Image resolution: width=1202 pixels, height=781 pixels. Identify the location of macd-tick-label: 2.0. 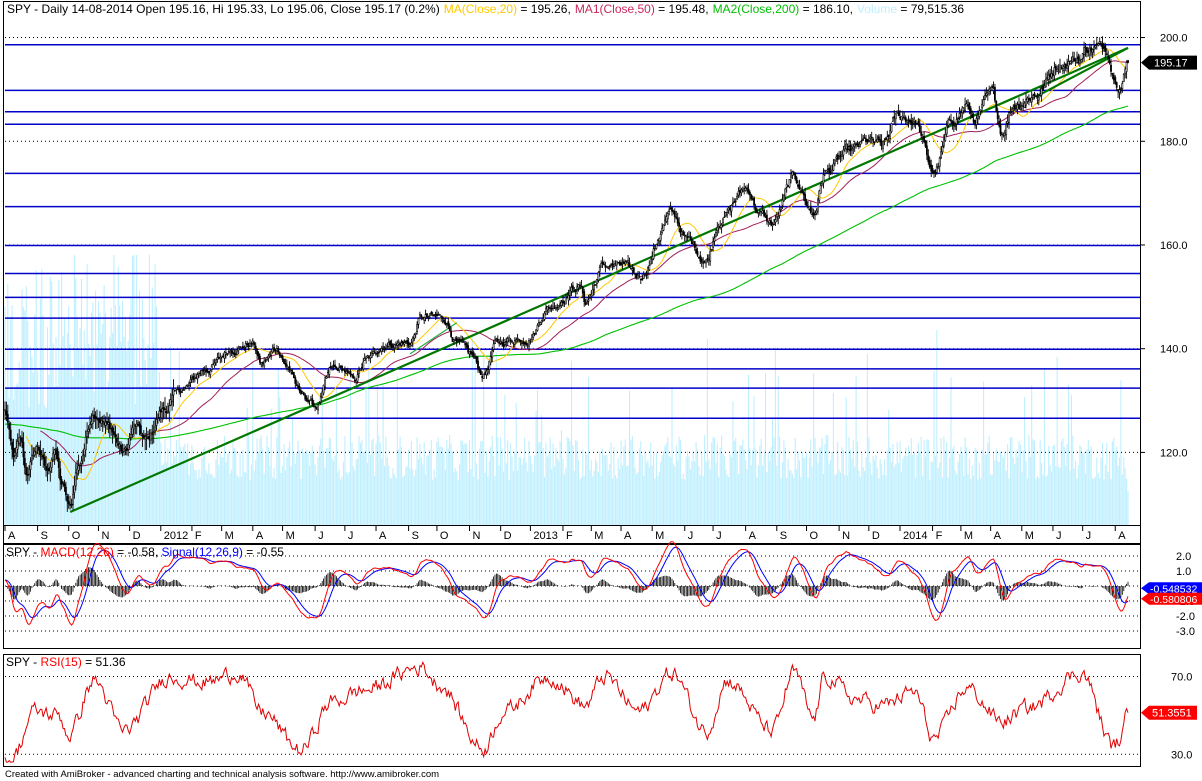
(1183, 557).